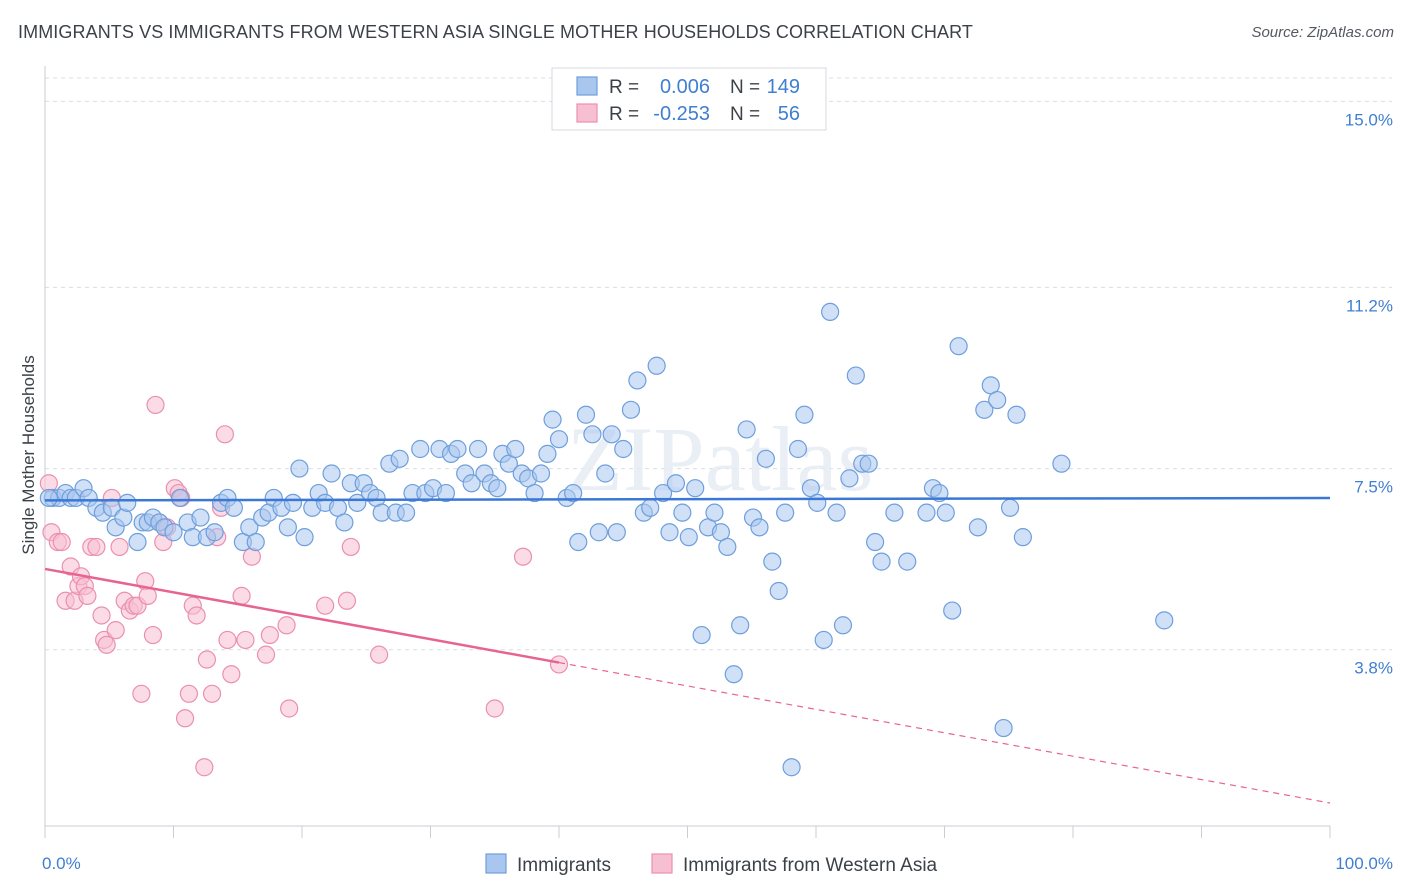 The width and height of the screenshot is (1406, 892). Describe the element at coordinates (783, 87) in the screenshot. I see `n-value: 149` at that location.